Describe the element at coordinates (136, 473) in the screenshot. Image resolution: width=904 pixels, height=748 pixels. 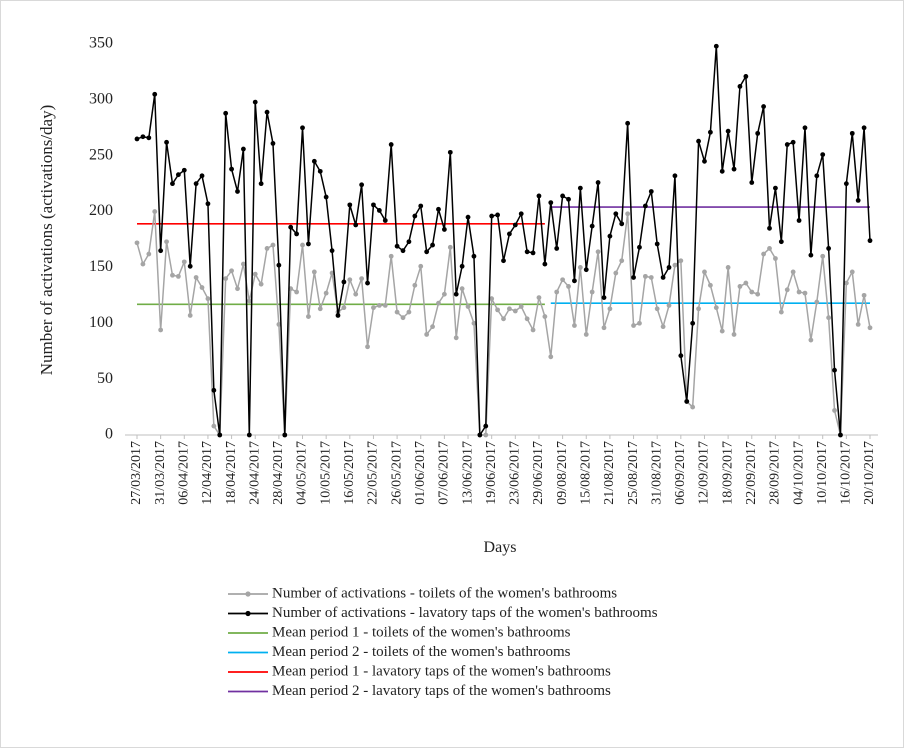
I see `x-tick-label: 27/03/2017` at that location.